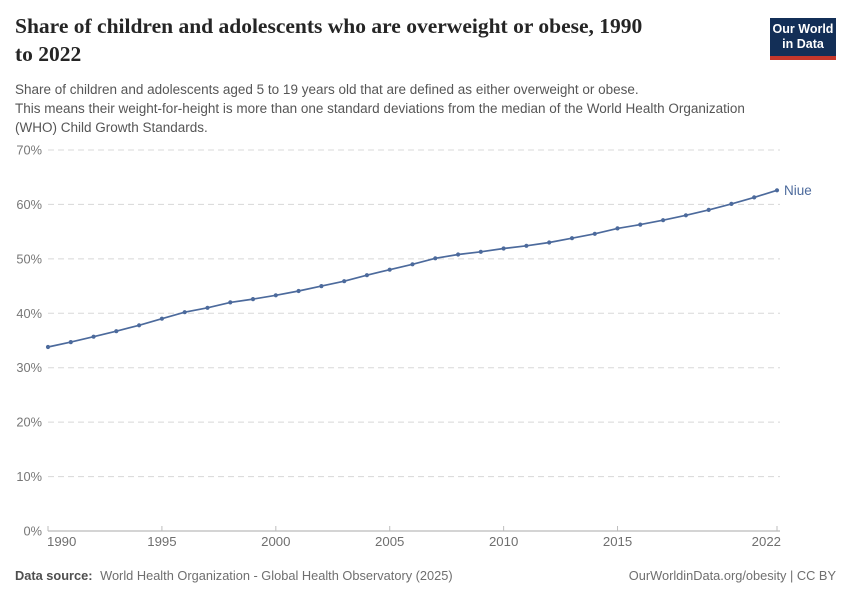  What do you see at coordinates (732, 575) in the screenshot?
I see `credit-link: OurWorldinData.org/obesity | CC BY` at bounding box center [732, 575].